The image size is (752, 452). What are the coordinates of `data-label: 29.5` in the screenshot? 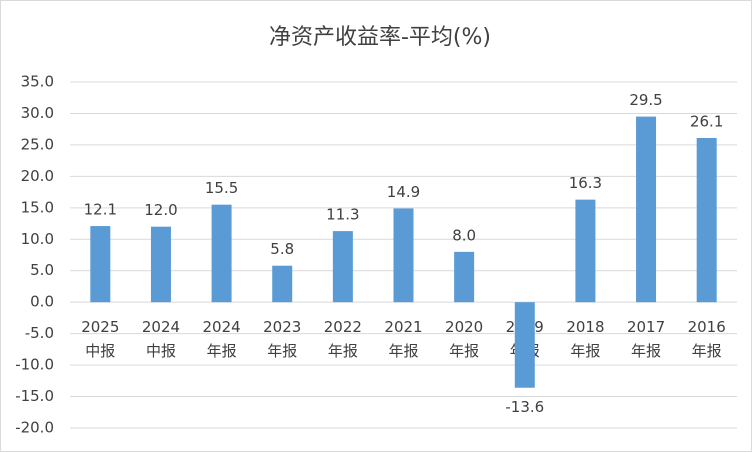 It's located at (645, 100).